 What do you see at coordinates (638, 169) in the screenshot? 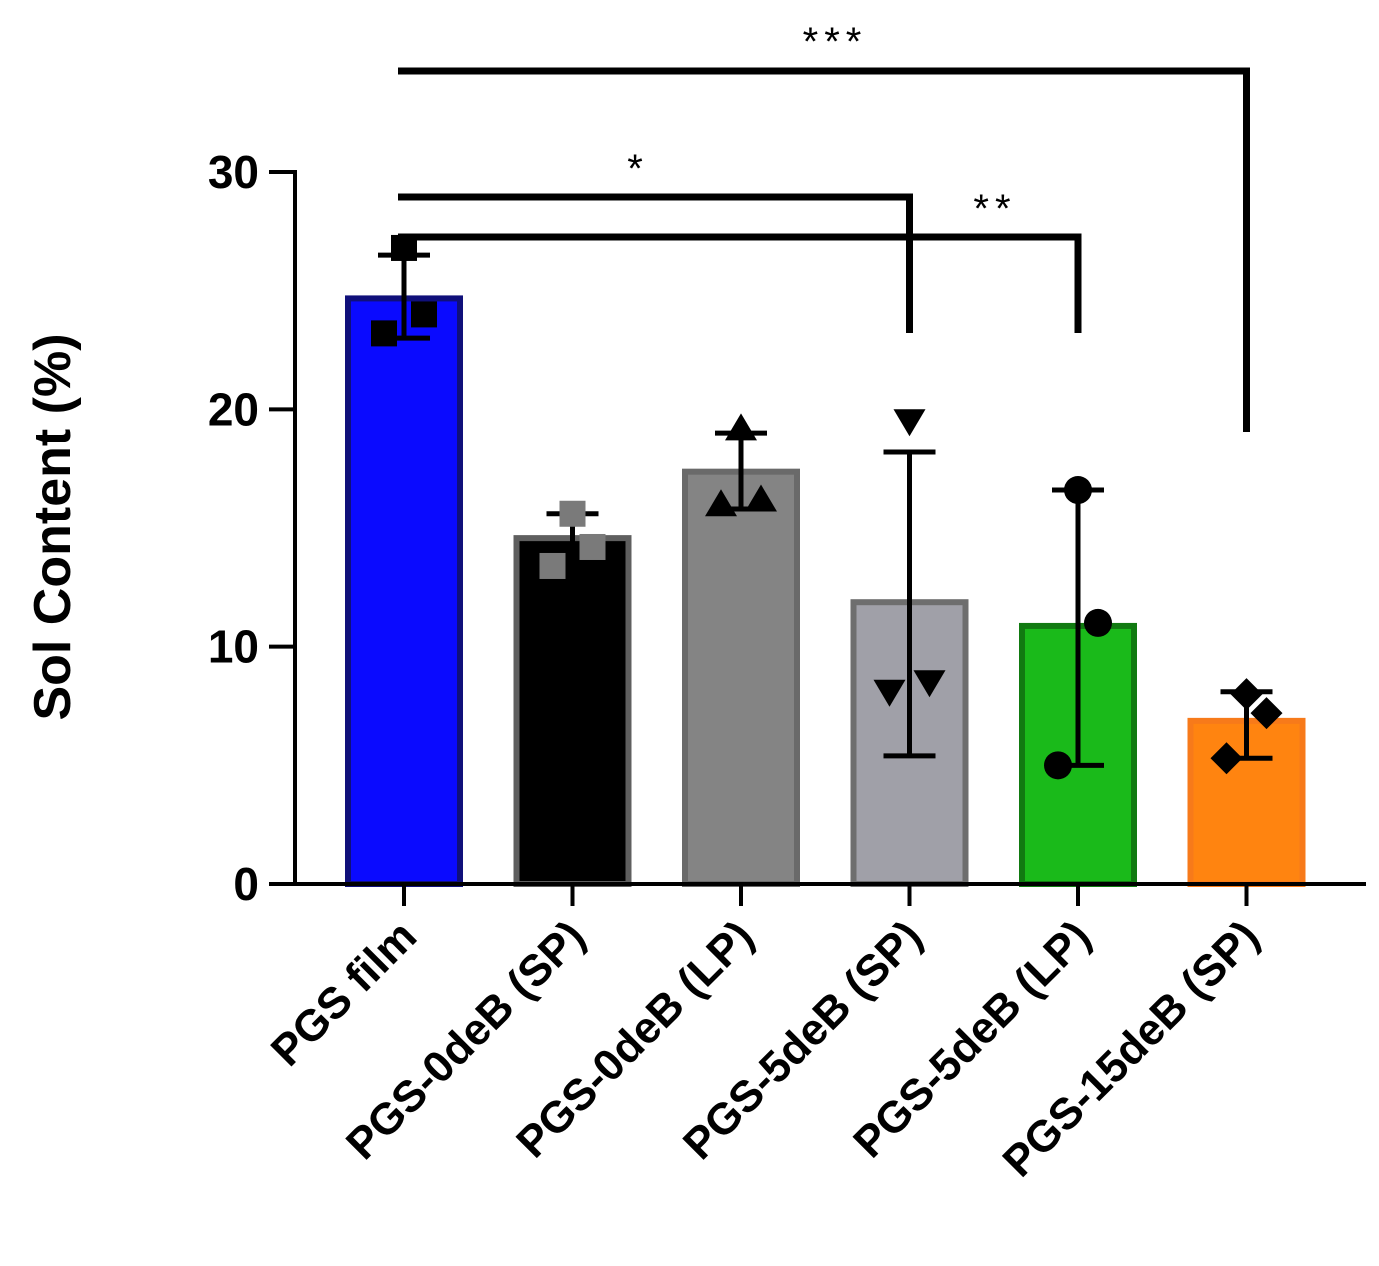
I see `significance-label-1: *` at bounding box center [638, 169].